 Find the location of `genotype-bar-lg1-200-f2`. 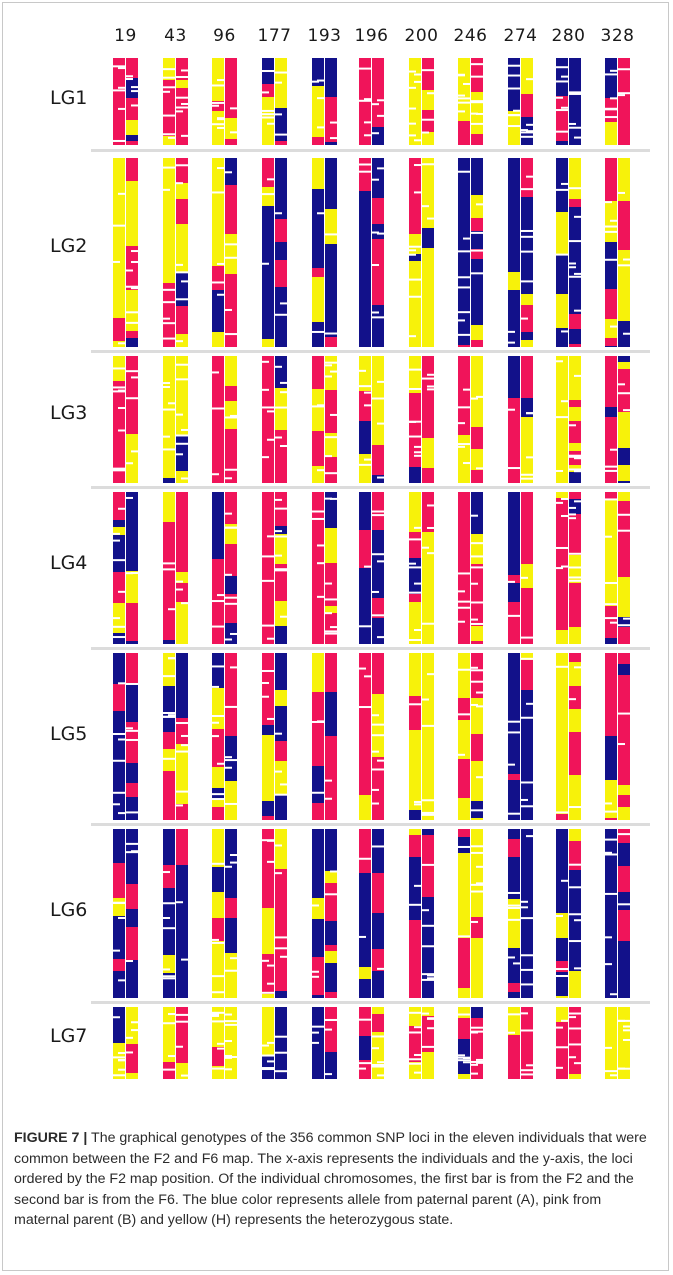

genotype-bar-lg1-200-f2 is located at coordinates (415, 101).